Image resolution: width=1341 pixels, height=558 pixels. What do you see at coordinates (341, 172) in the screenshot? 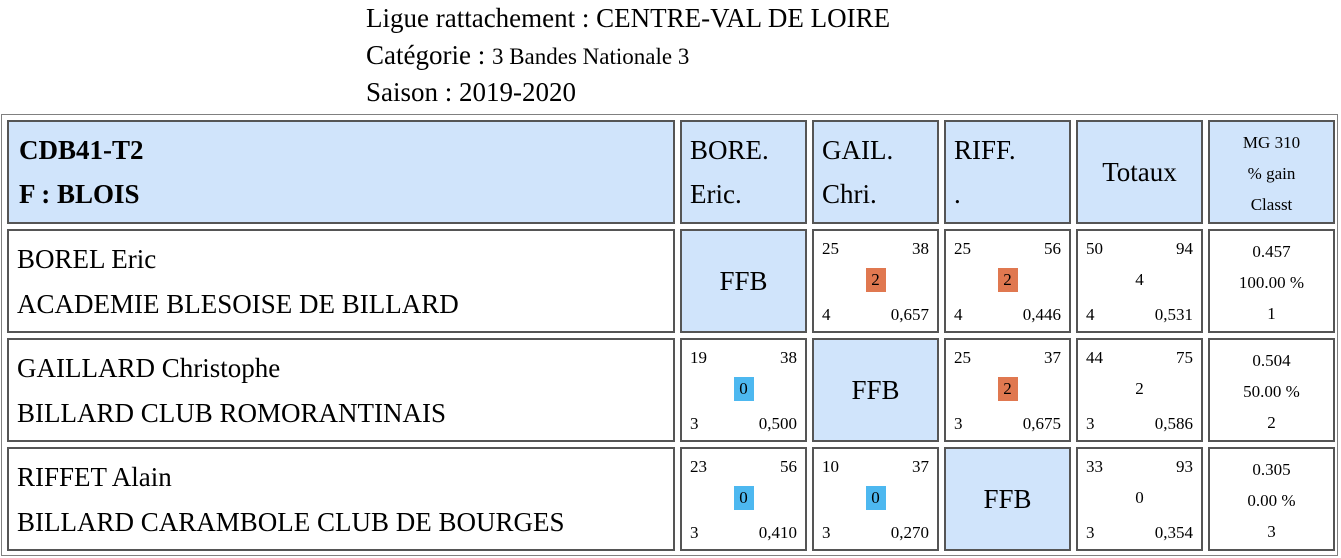
I see `team-header-cell: CDB41-T2 F : BLOIS` at bounding box center [341, 172].